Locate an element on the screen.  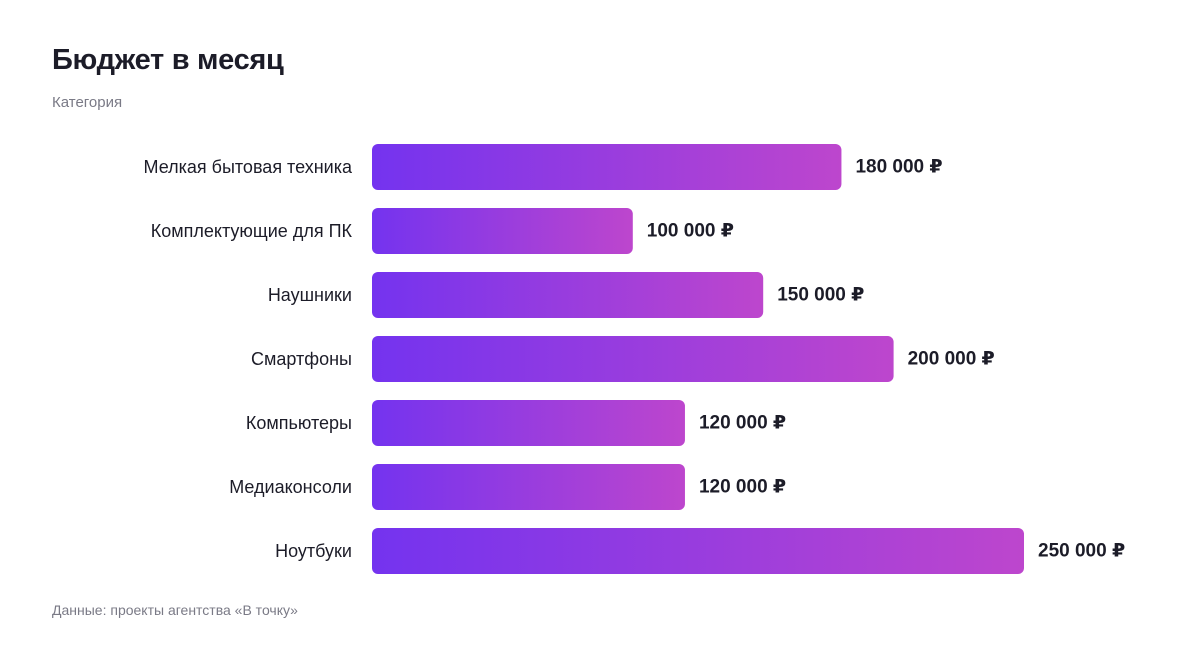
data-source-note: Данные: проекты агентства «В точку» is located at coordinates (175, 610).